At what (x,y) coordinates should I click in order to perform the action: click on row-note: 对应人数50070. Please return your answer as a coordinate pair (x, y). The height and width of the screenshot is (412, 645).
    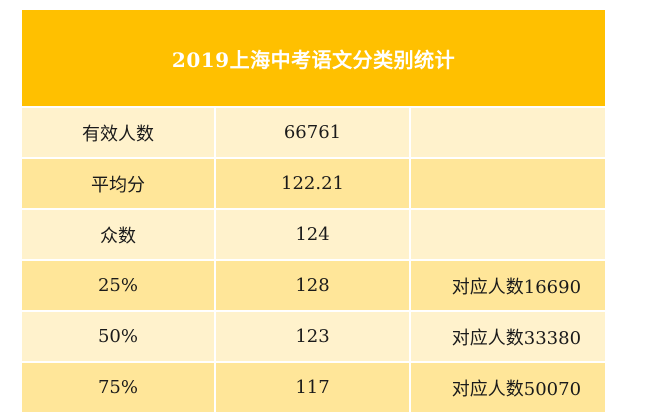
    Looking at the image, I should click on (507, 386).